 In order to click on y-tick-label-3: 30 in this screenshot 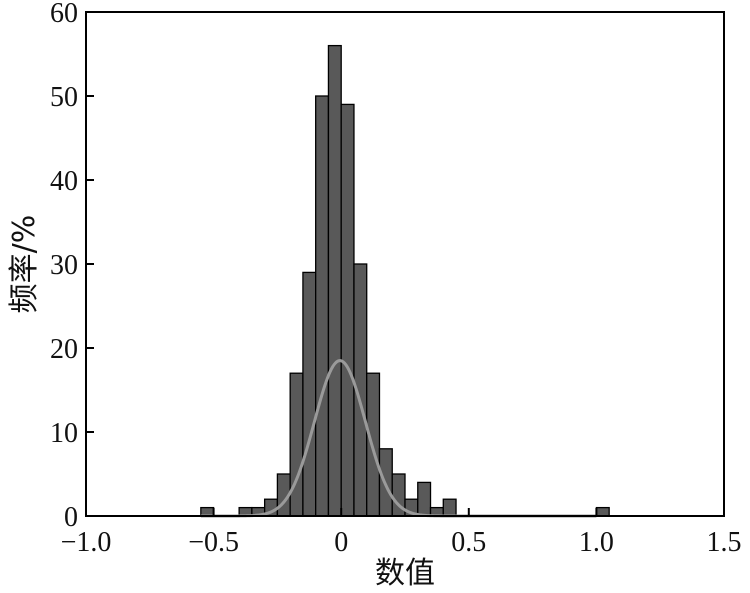, I will do `click(64, 265)`.